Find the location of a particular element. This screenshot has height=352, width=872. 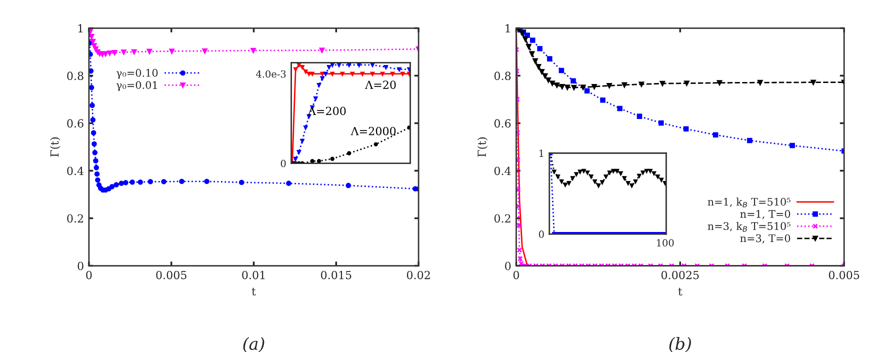

text: (b) is located at coordinates (680, 344).